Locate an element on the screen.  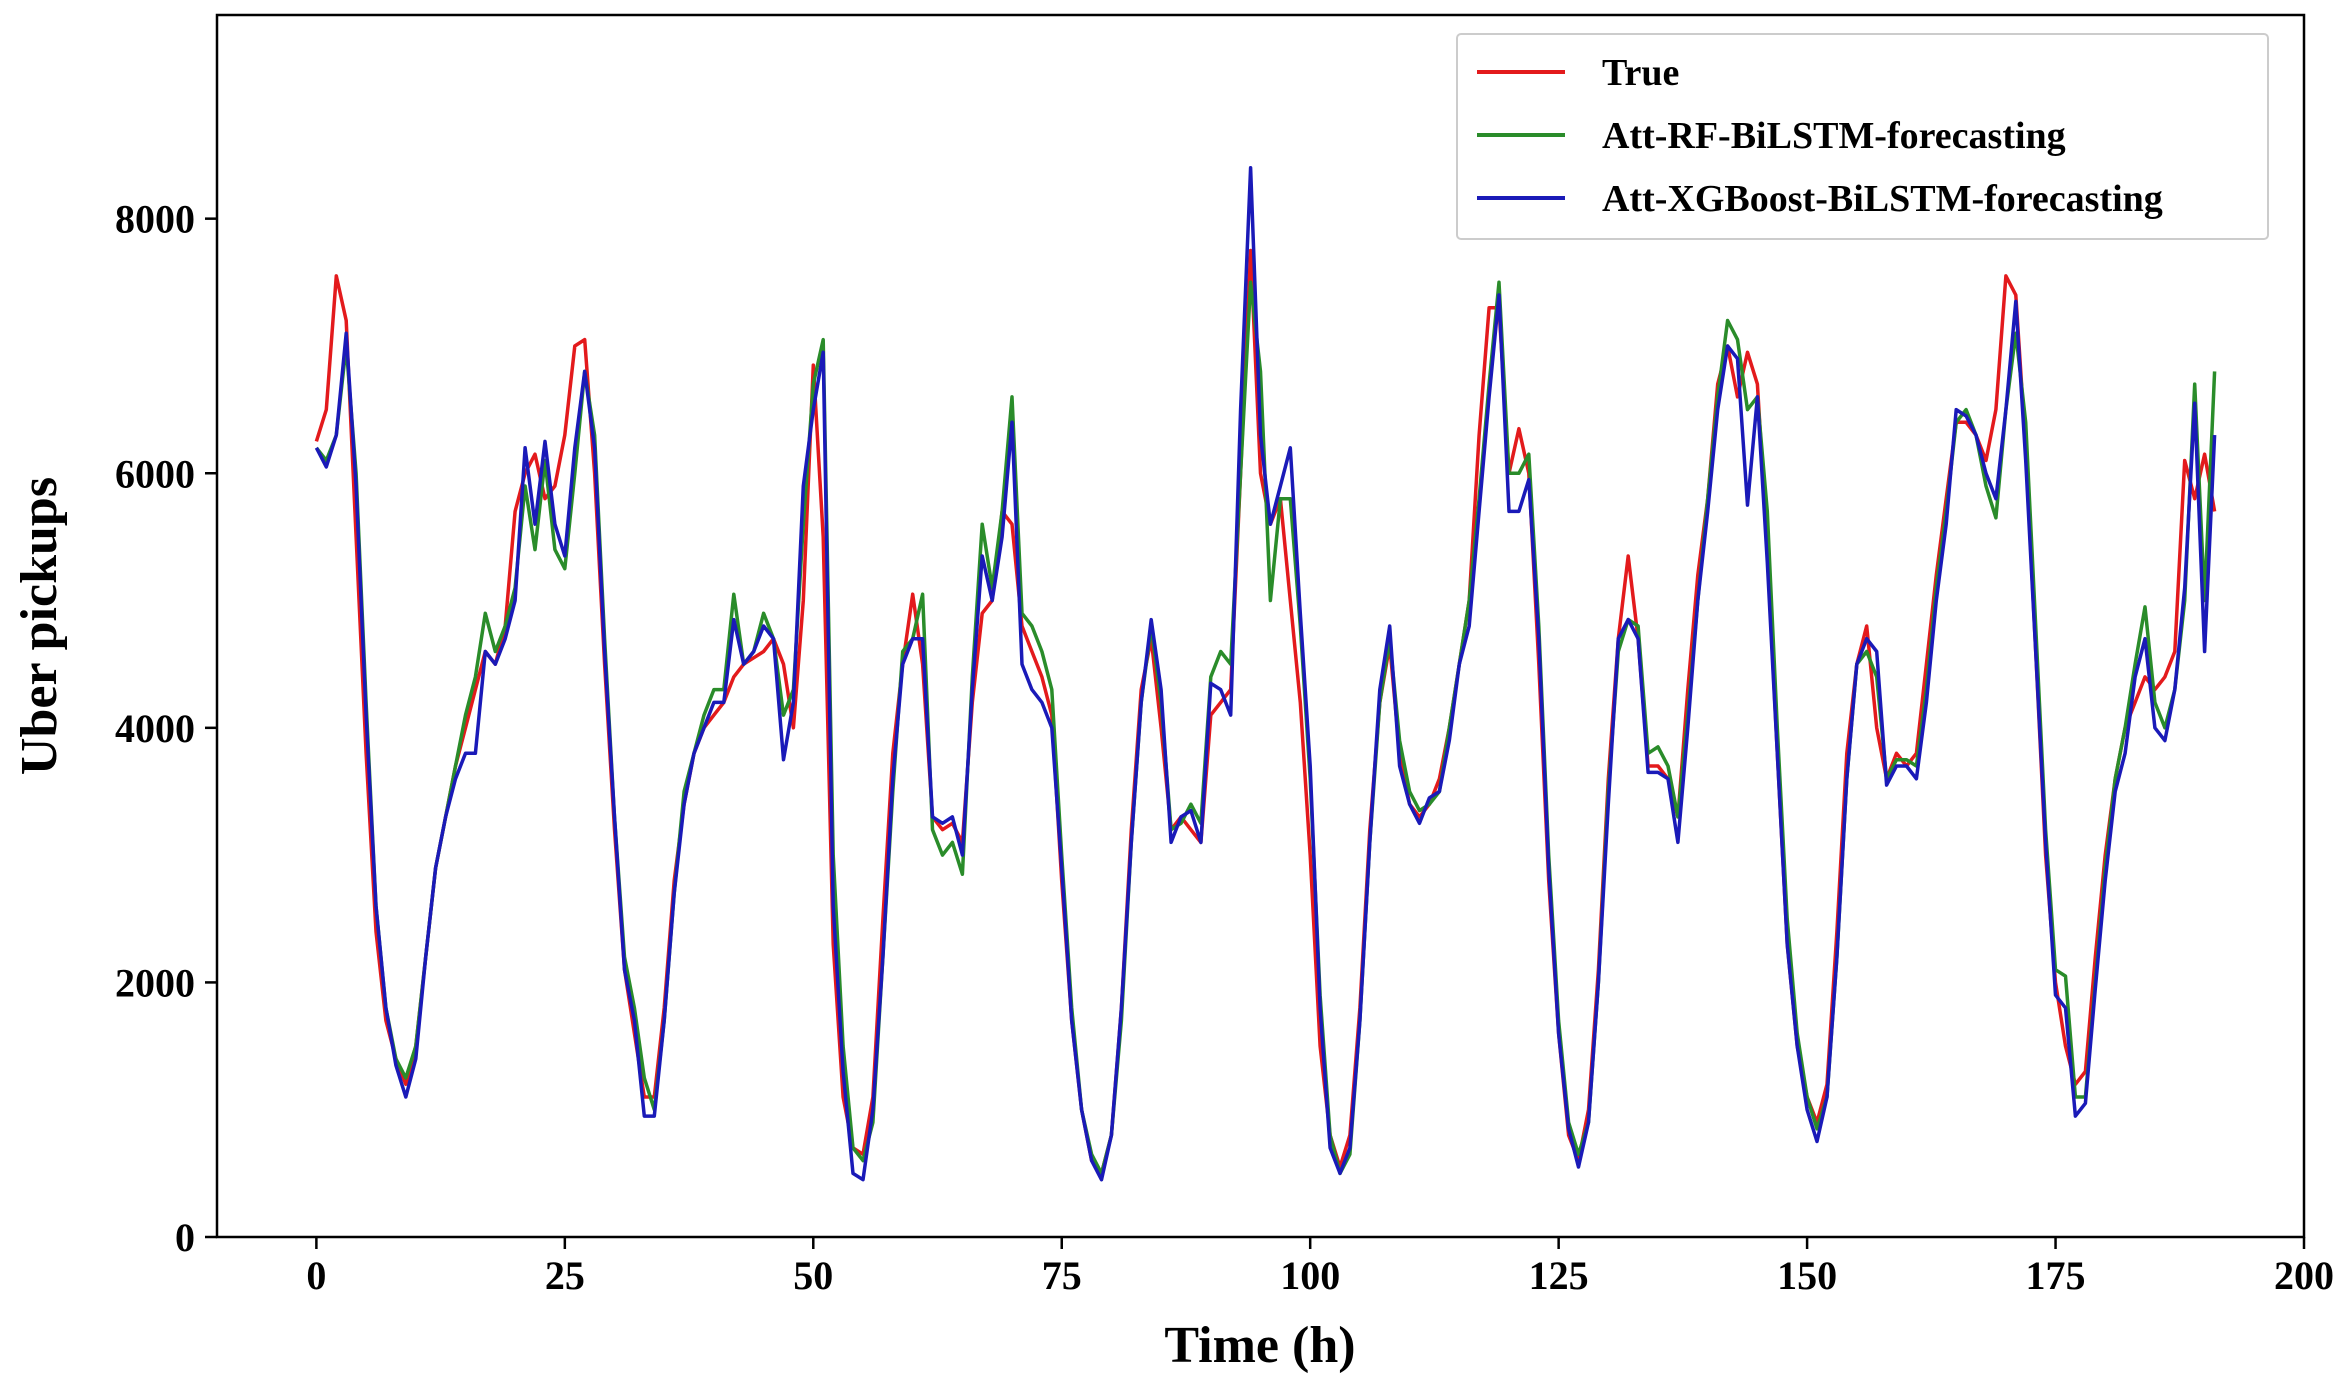
x-axis-label: Time (h) is located at coordinates (1259, 1345).